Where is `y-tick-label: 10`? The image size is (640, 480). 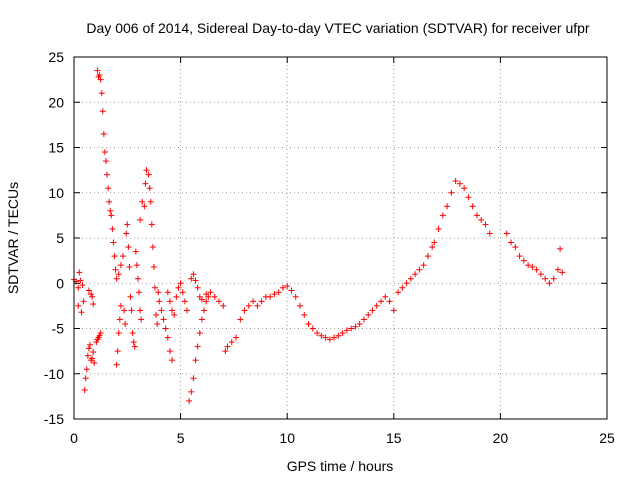 y-tick-label: 10 is located at coordinates (56, 193).